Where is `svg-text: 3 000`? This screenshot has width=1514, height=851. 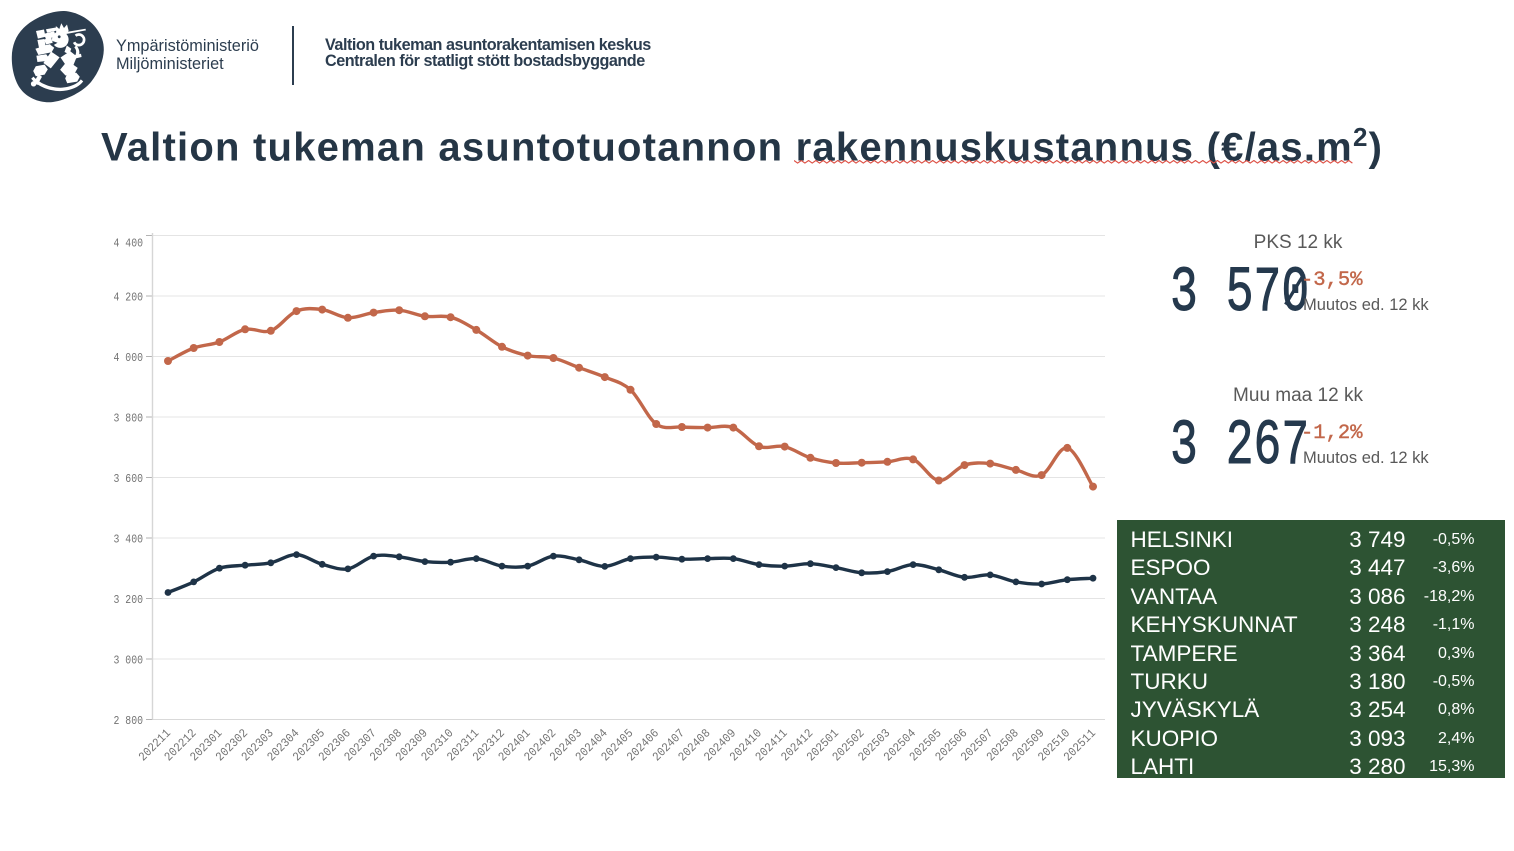
svg-text: 3 000 is located at coordinates (129, 661).